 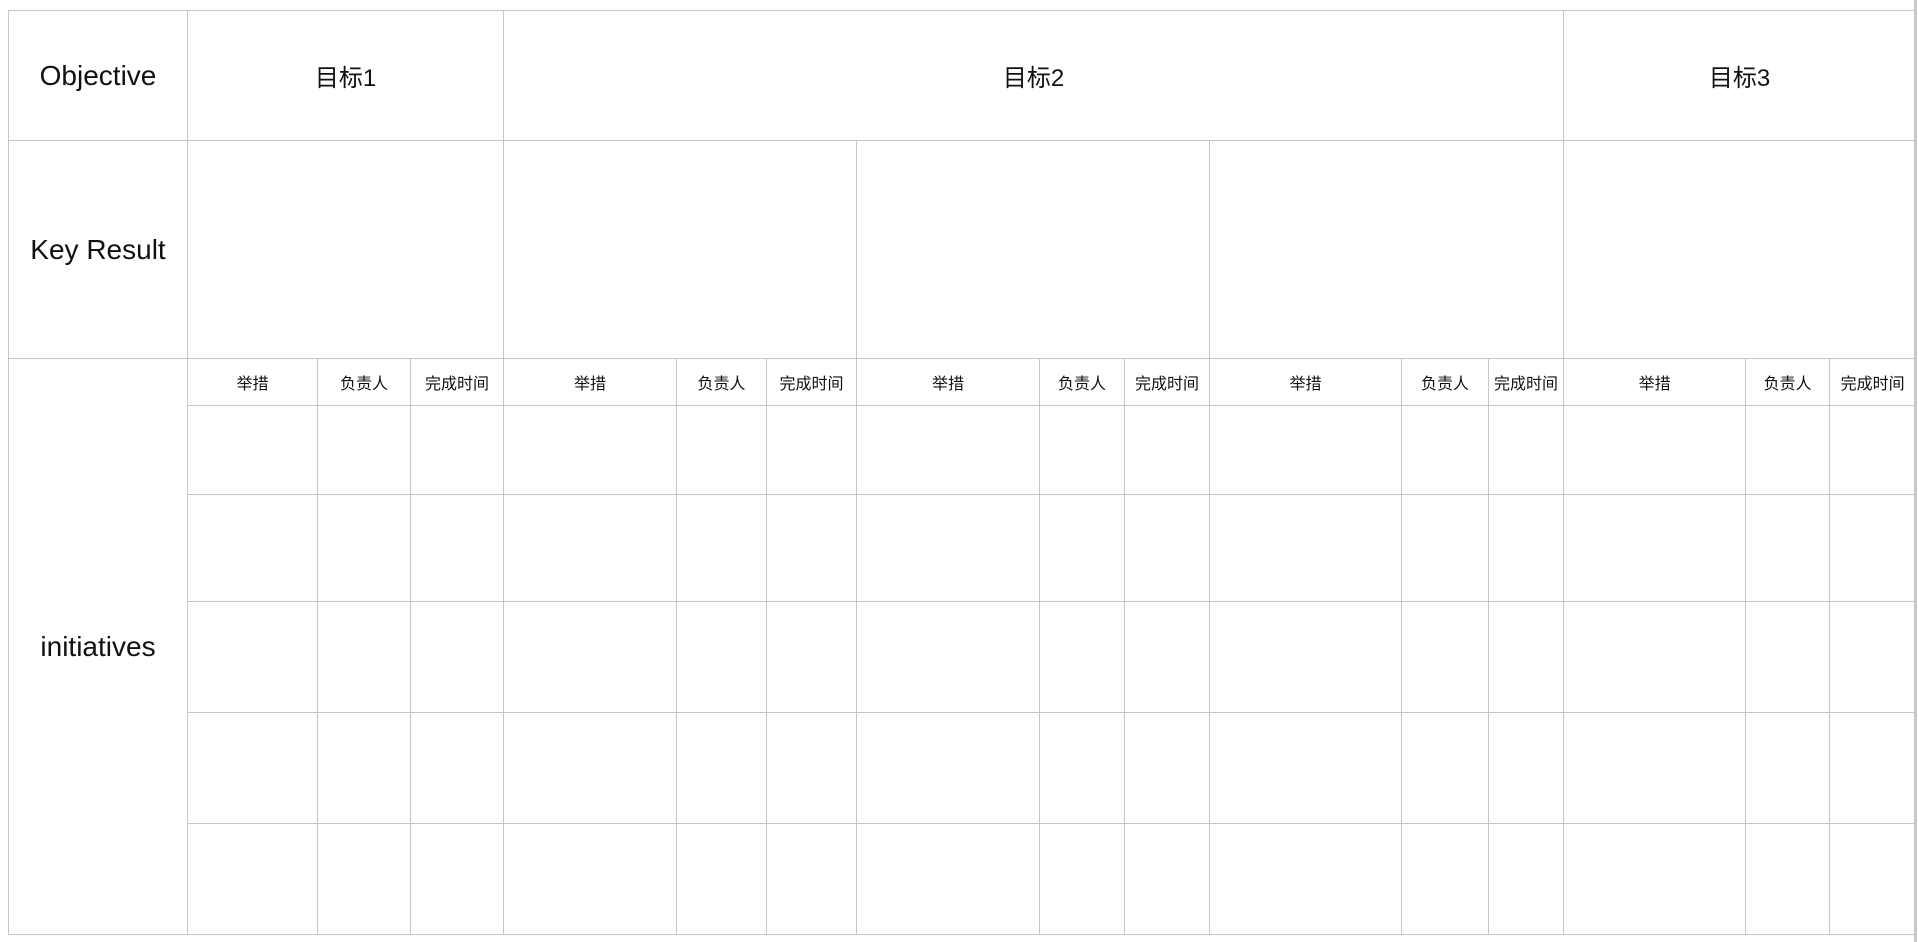 What do you see at coordinates (98, 75) in the screenshot?
I see `objective-label: Objective` at bounding box center [98, 75].